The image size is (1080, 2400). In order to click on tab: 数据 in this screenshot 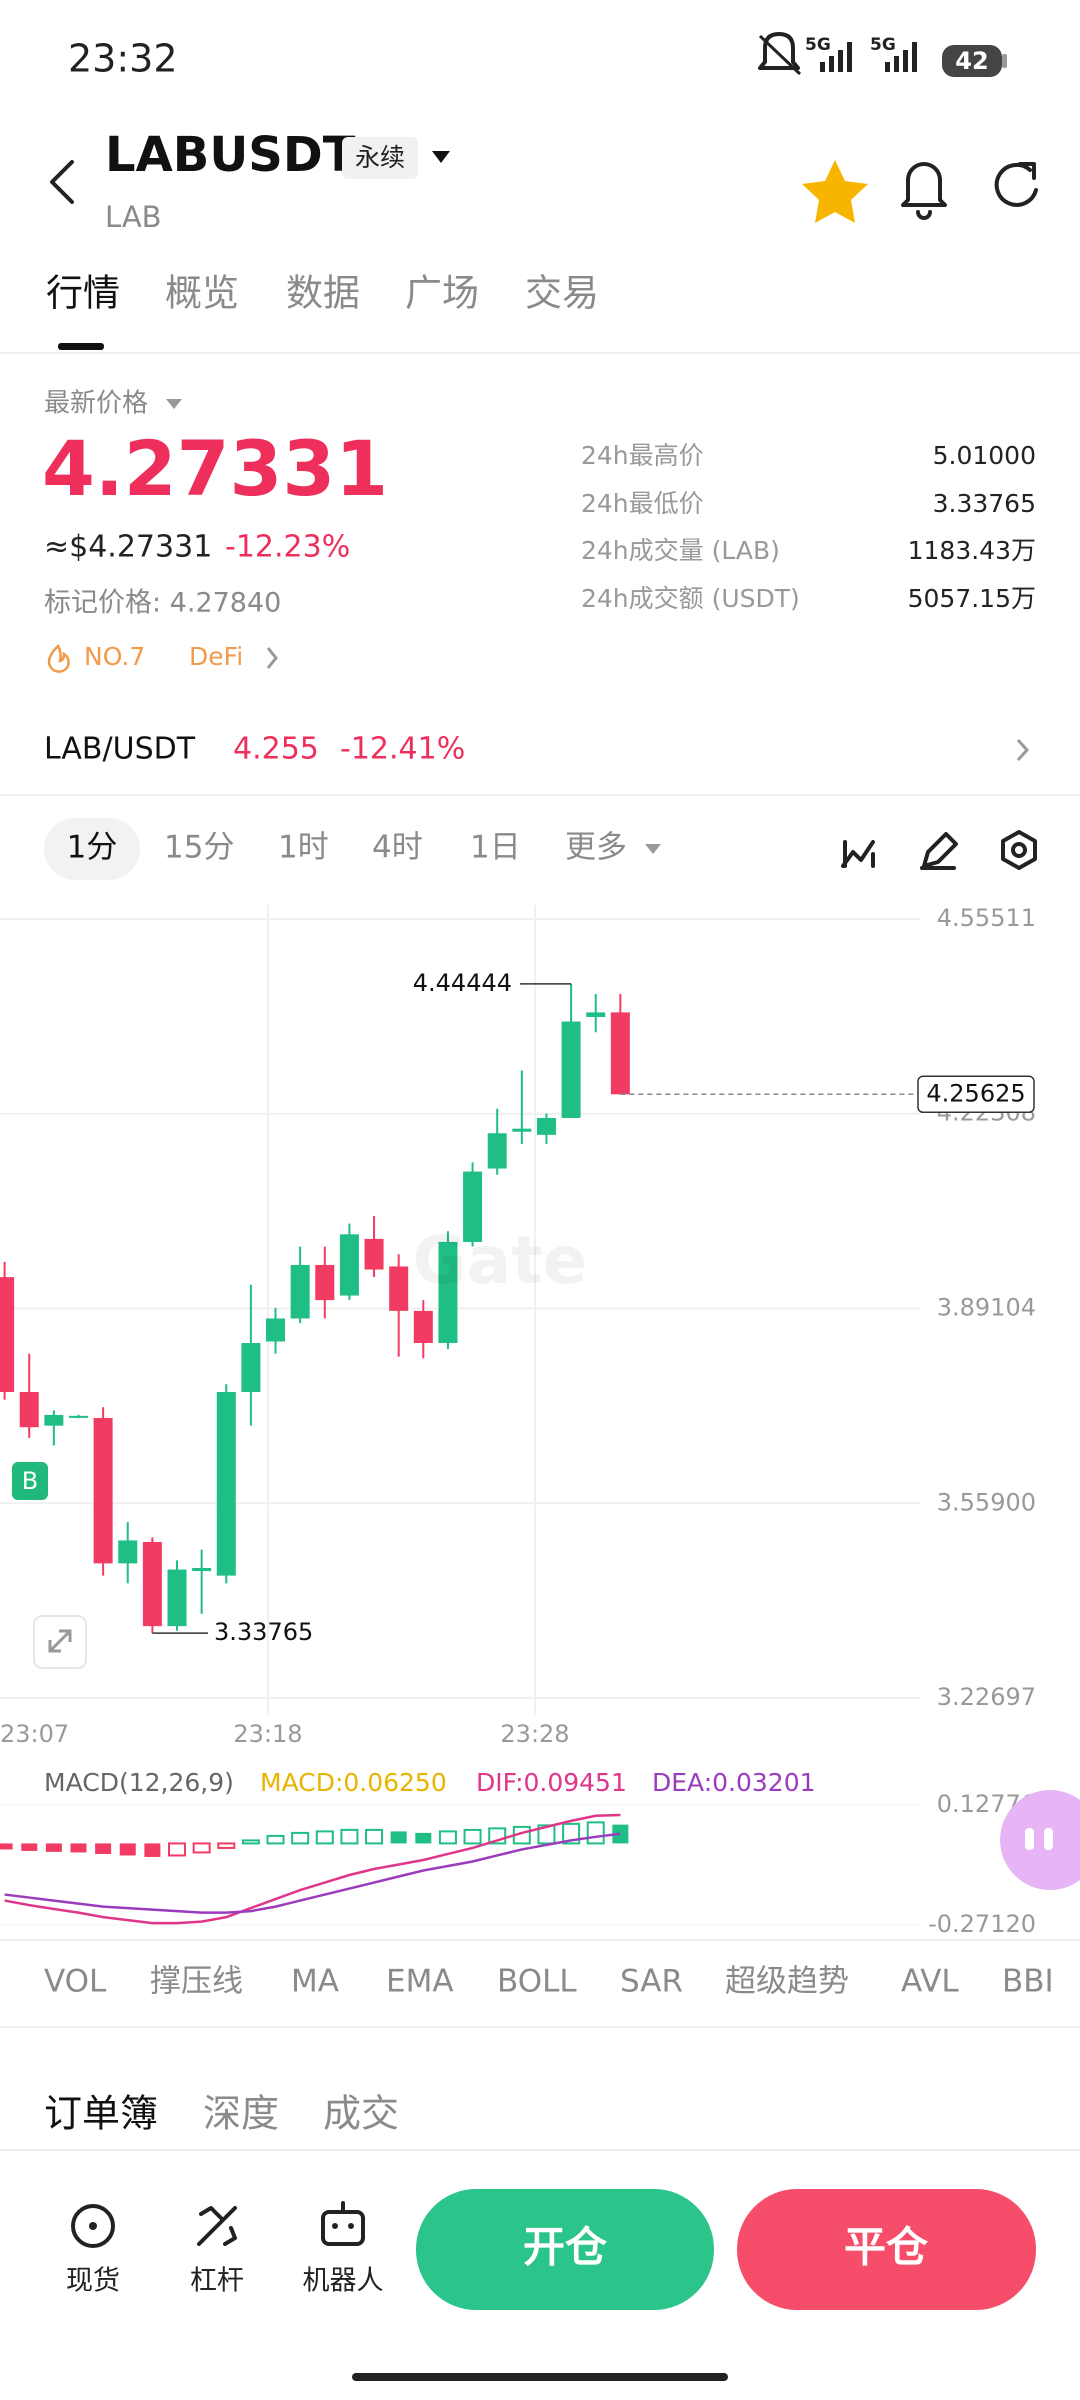, I will do `click(323, 293)`.